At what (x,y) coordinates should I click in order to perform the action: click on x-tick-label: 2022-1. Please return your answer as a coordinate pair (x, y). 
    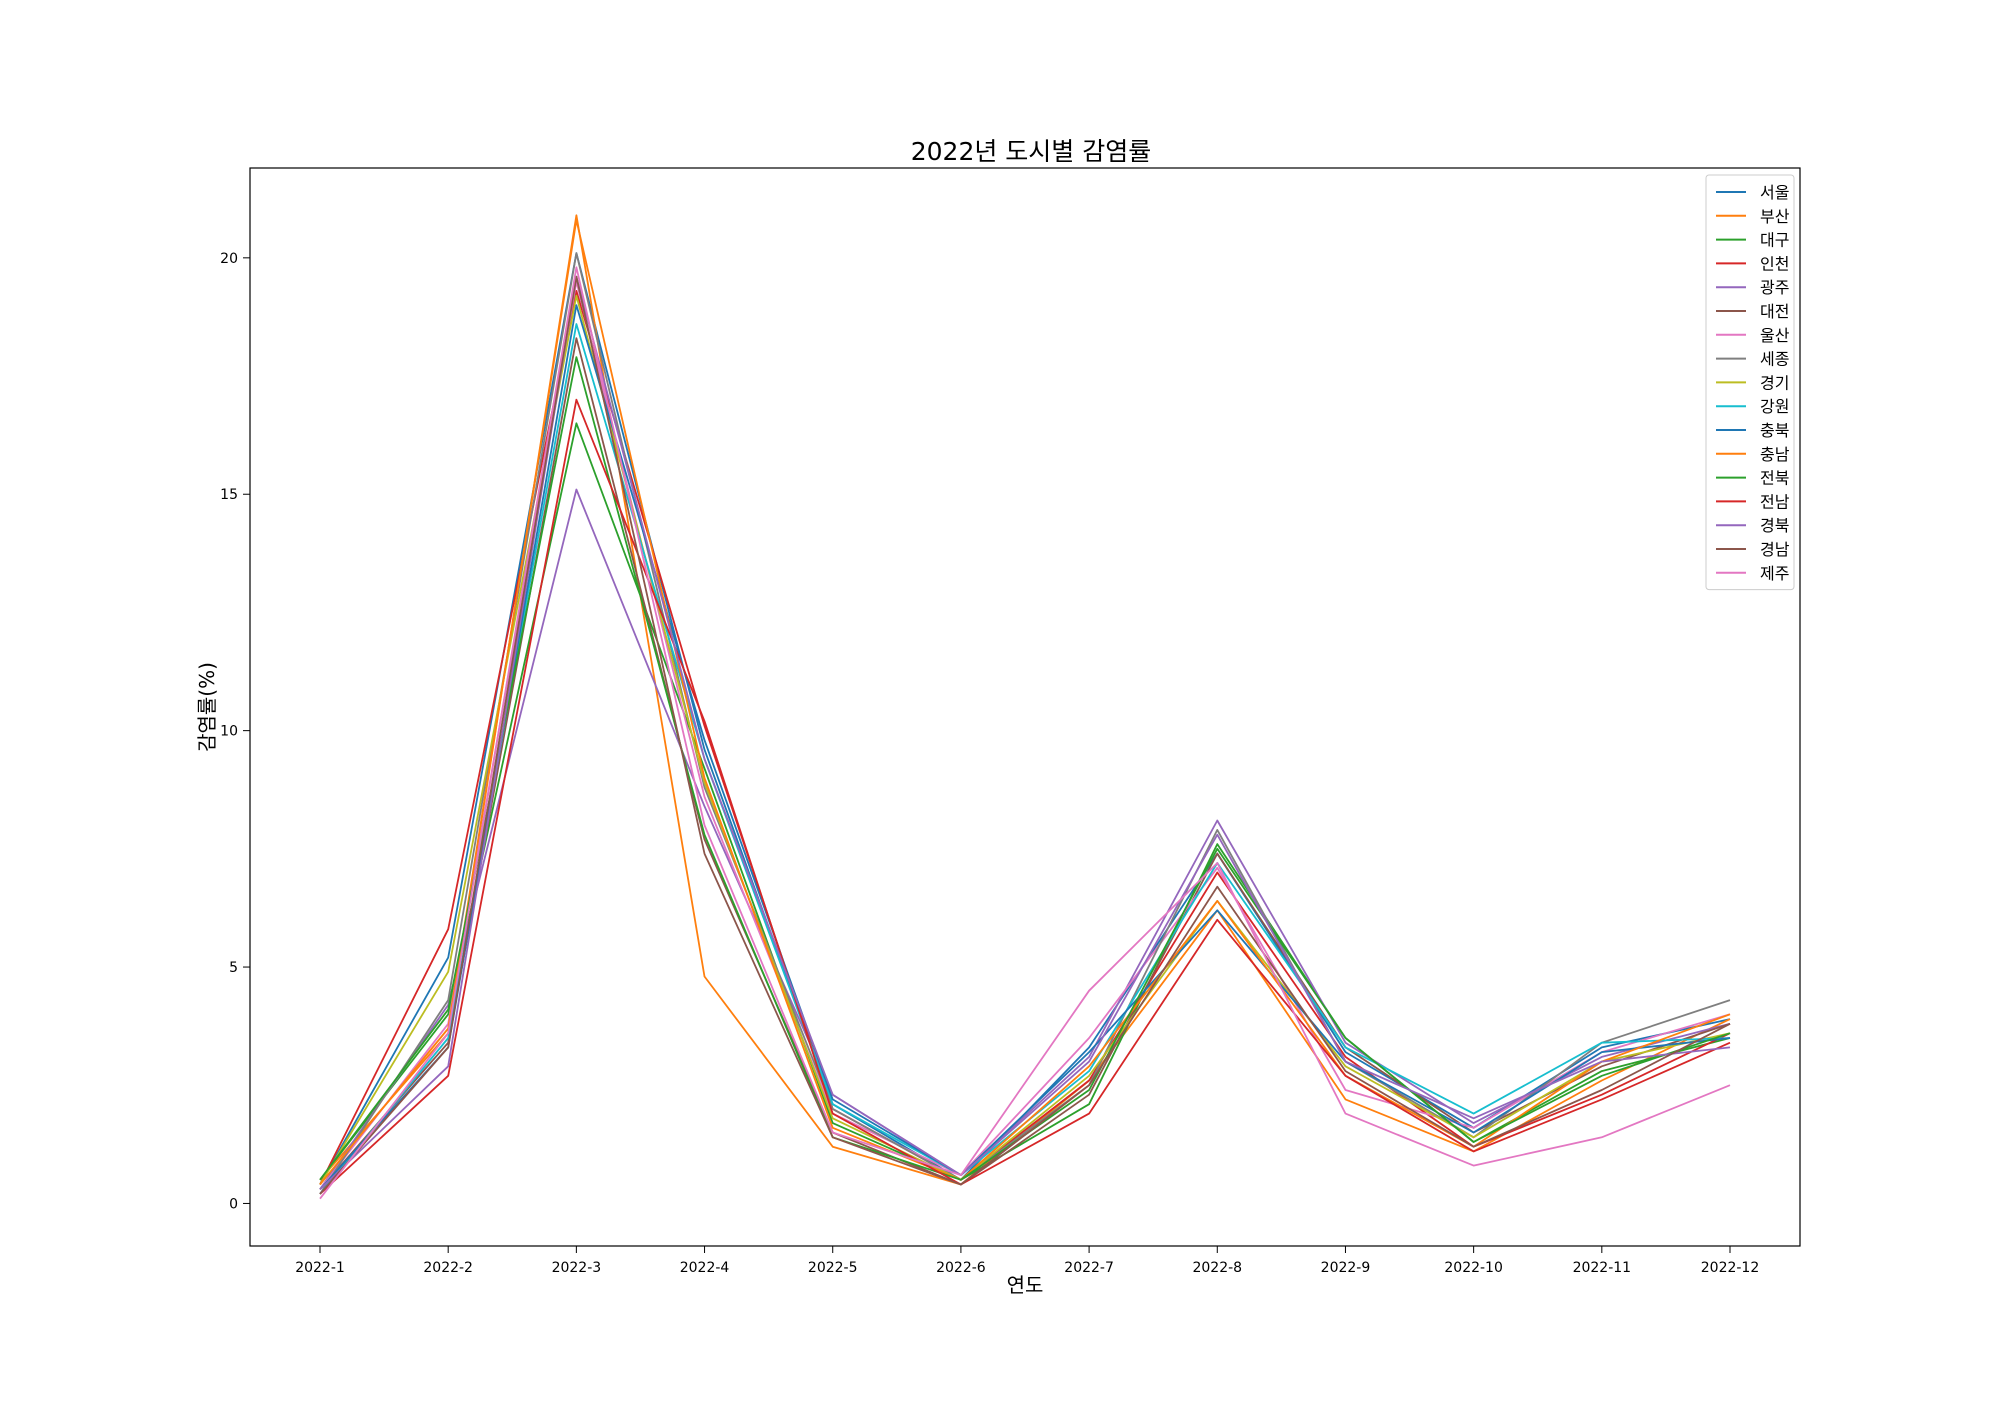
    Looking at the image, I should click on (320, 1268).